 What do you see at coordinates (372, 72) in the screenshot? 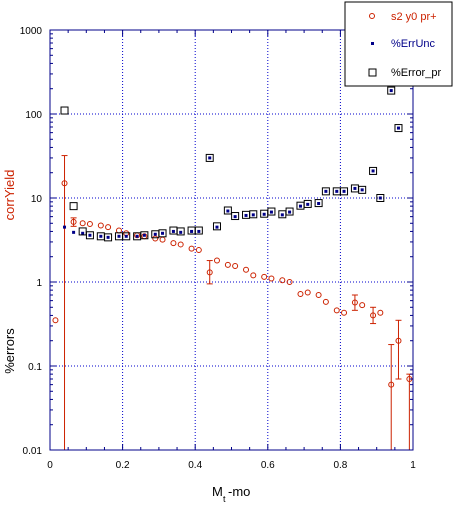
I see `legend-marker-open-square` at bounding box center [372, 72].